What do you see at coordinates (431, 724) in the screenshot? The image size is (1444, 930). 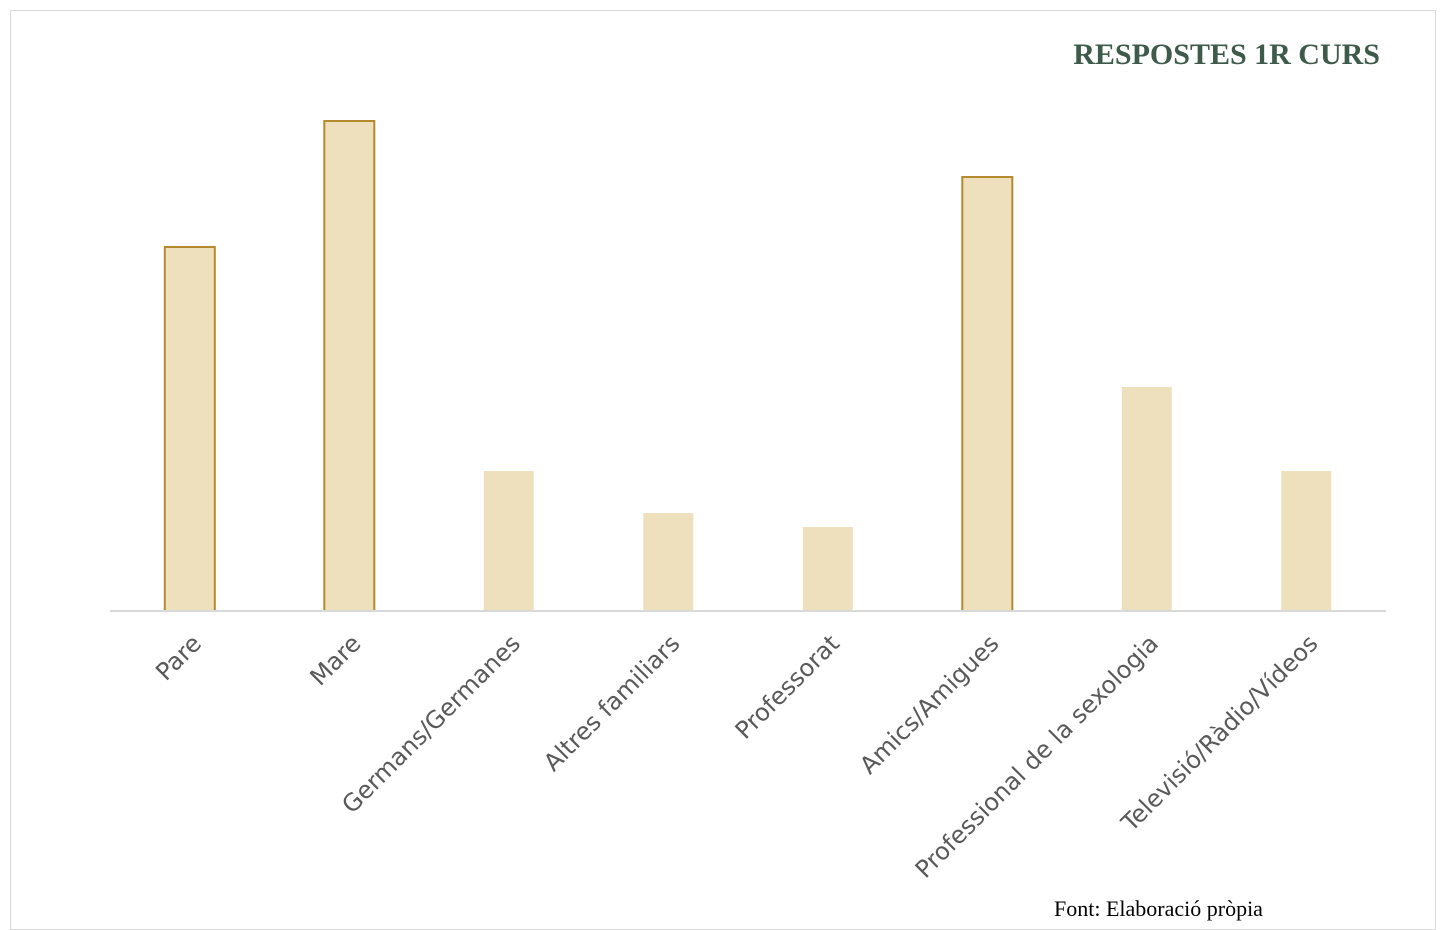 I see `x-tick-label: Germans/Germanes` at bounding box center [431, 724].